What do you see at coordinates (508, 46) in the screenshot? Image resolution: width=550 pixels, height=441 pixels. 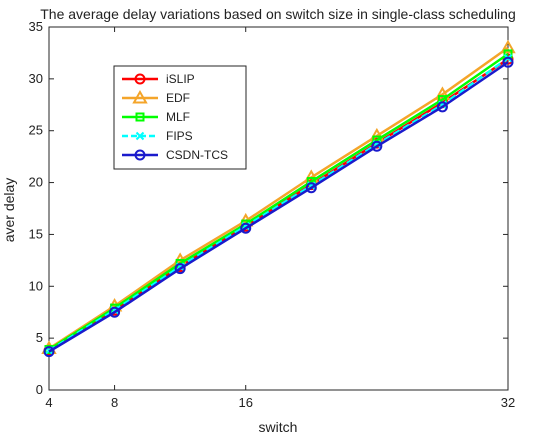 I see `data-point-edf` at bounding box center [508, 46].